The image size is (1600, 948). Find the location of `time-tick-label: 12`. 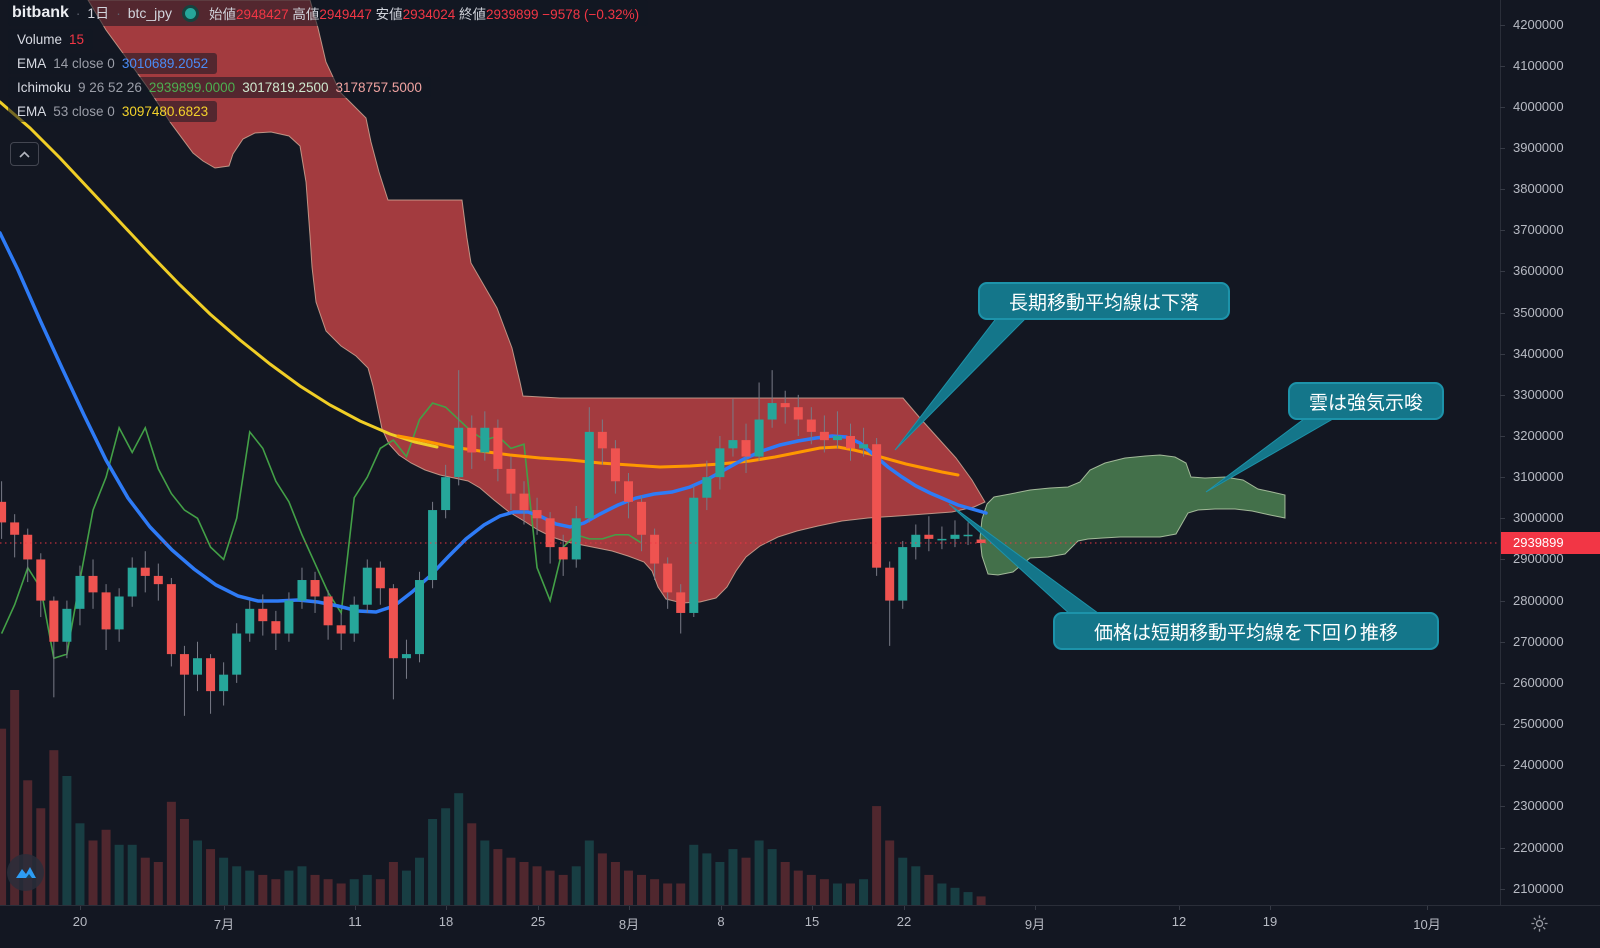

time-tick-label: 12 is located at coordinates (1179, 921).